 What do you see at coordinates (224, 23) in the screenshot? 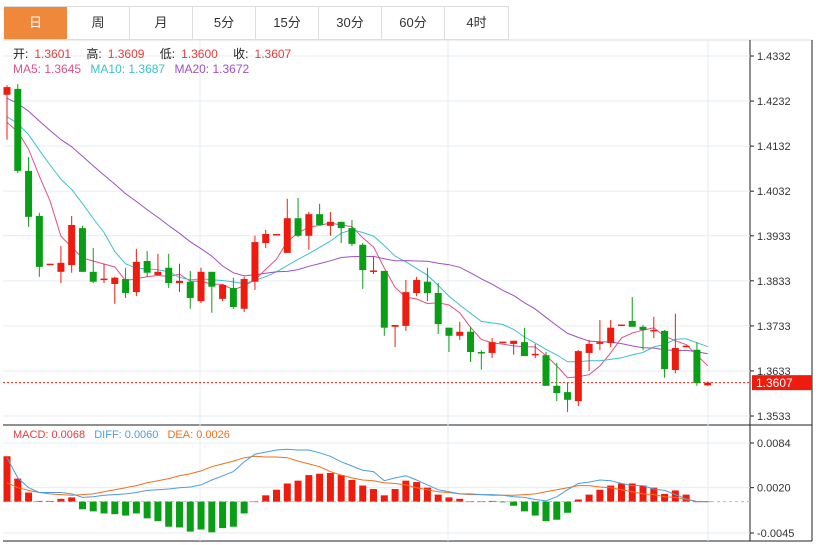
I see `tab-5min: 5分` at bounding box center [224, 23].